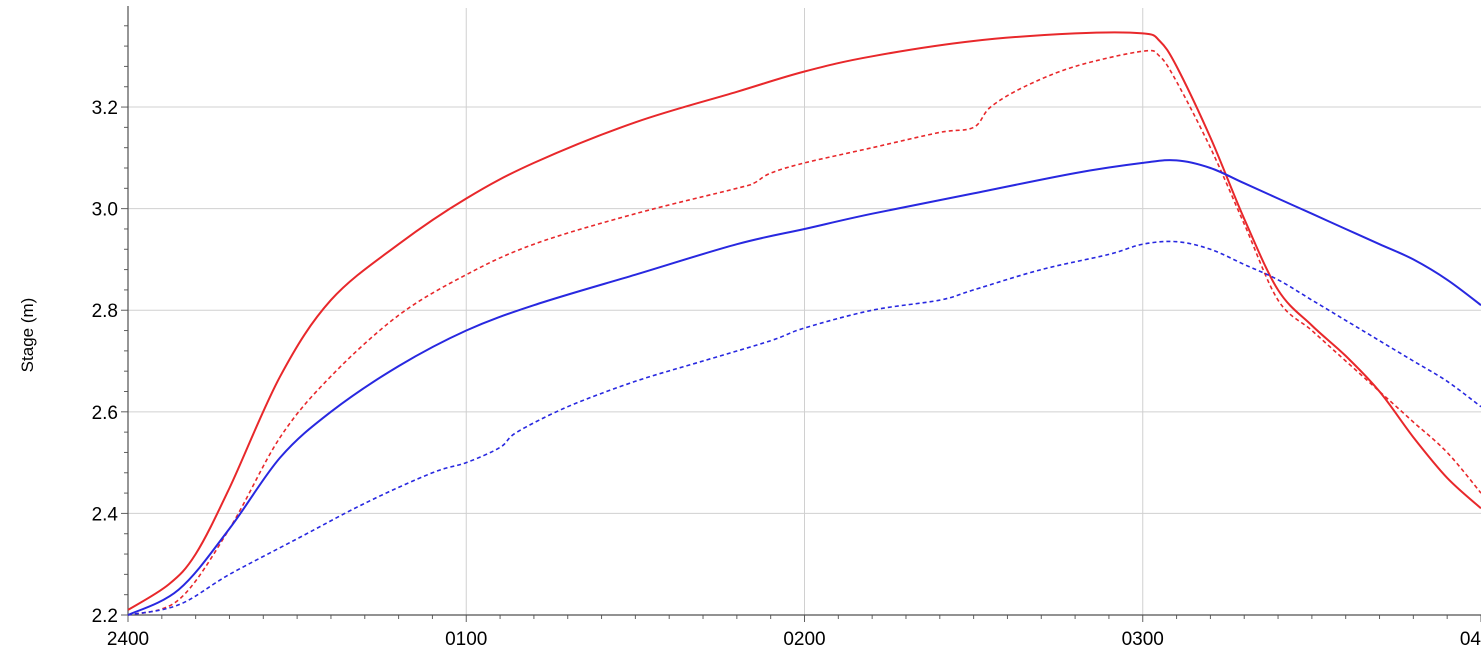 Image resolution: width=1481 pixels, height=653 pixels. I want to click on x-tick-label: 0100, so click(466, 639).